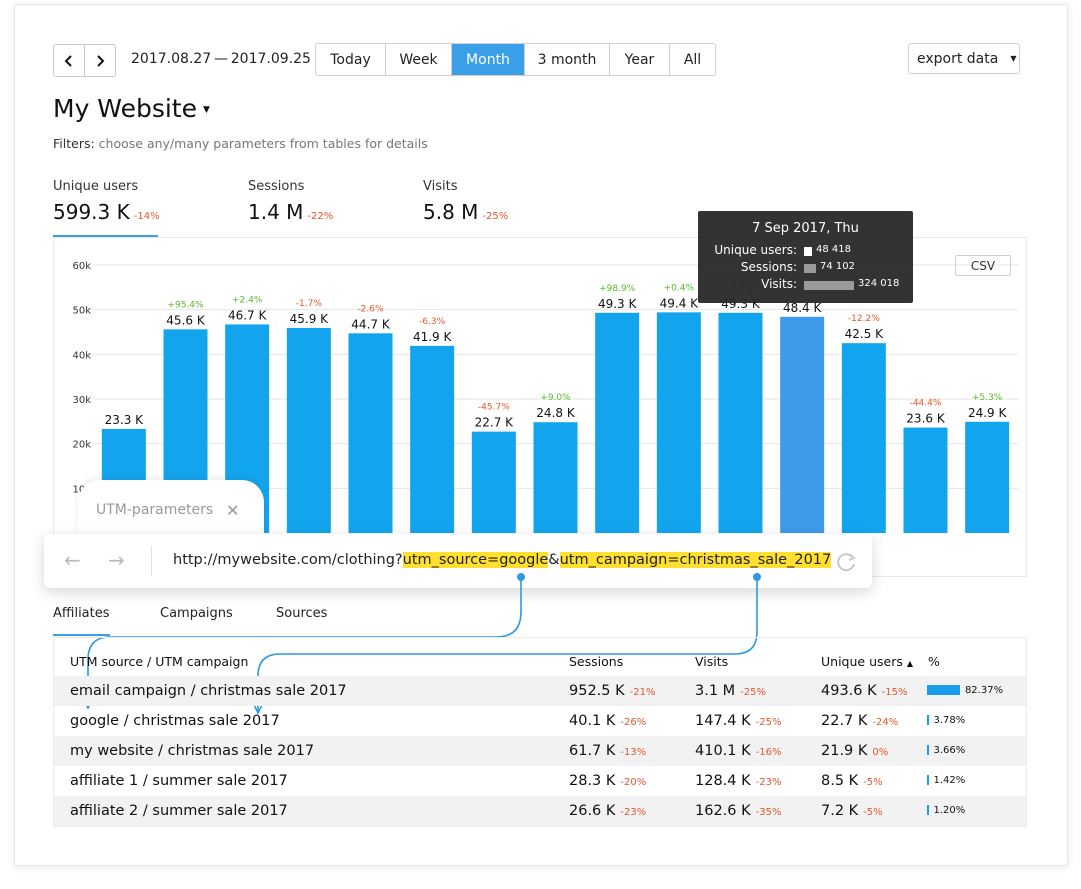  I want to click on bar-change-label: +98.9%, so click(617, 289).